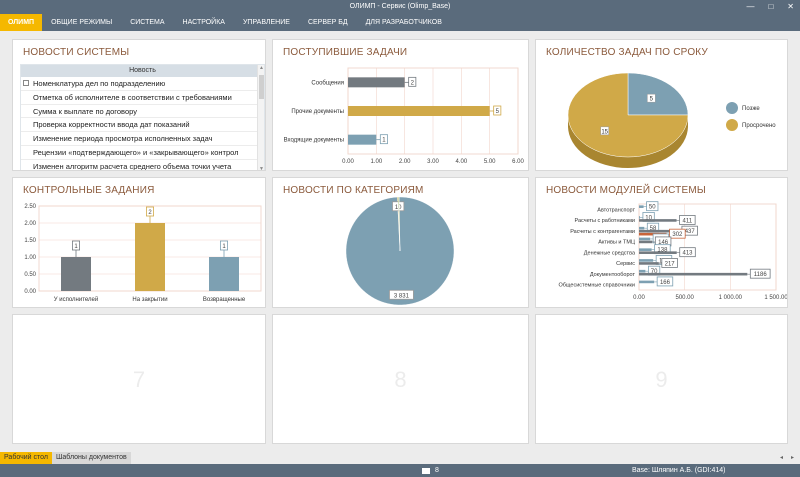 Image resolution: width=800 pixels, height=477 pixels. Describe the element at coordinates (648, 218) in the screenshot. I see `data-label: 10` at that location.